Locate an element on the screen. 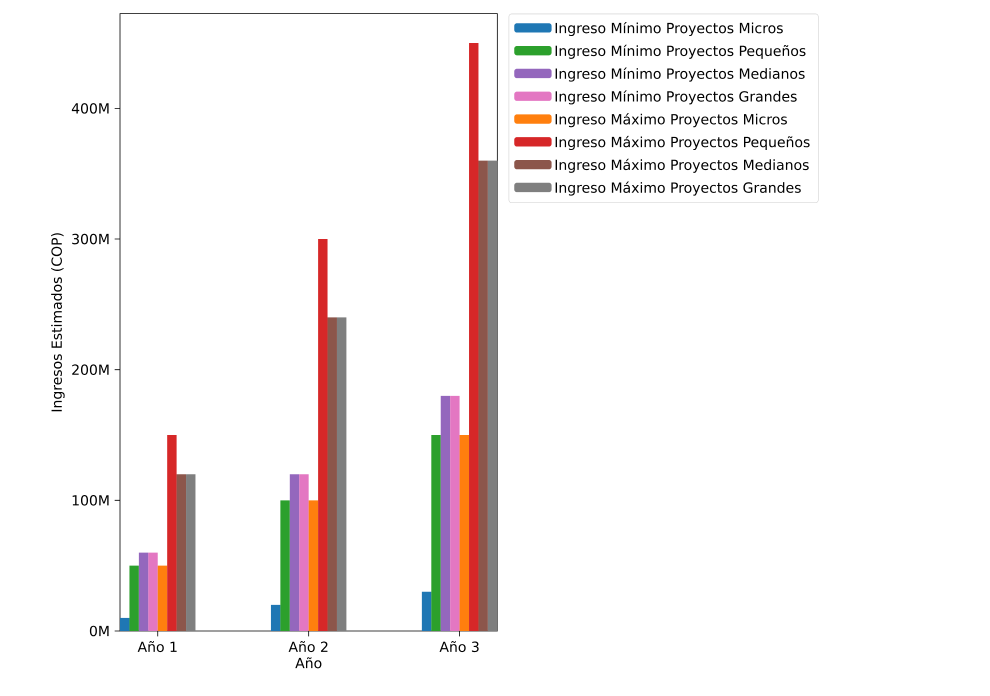 The width and height of the screenshot is (990, 696). legend-label: Ingreso Mínimo Proyectos Grandes is located at coordinates (676, 97).